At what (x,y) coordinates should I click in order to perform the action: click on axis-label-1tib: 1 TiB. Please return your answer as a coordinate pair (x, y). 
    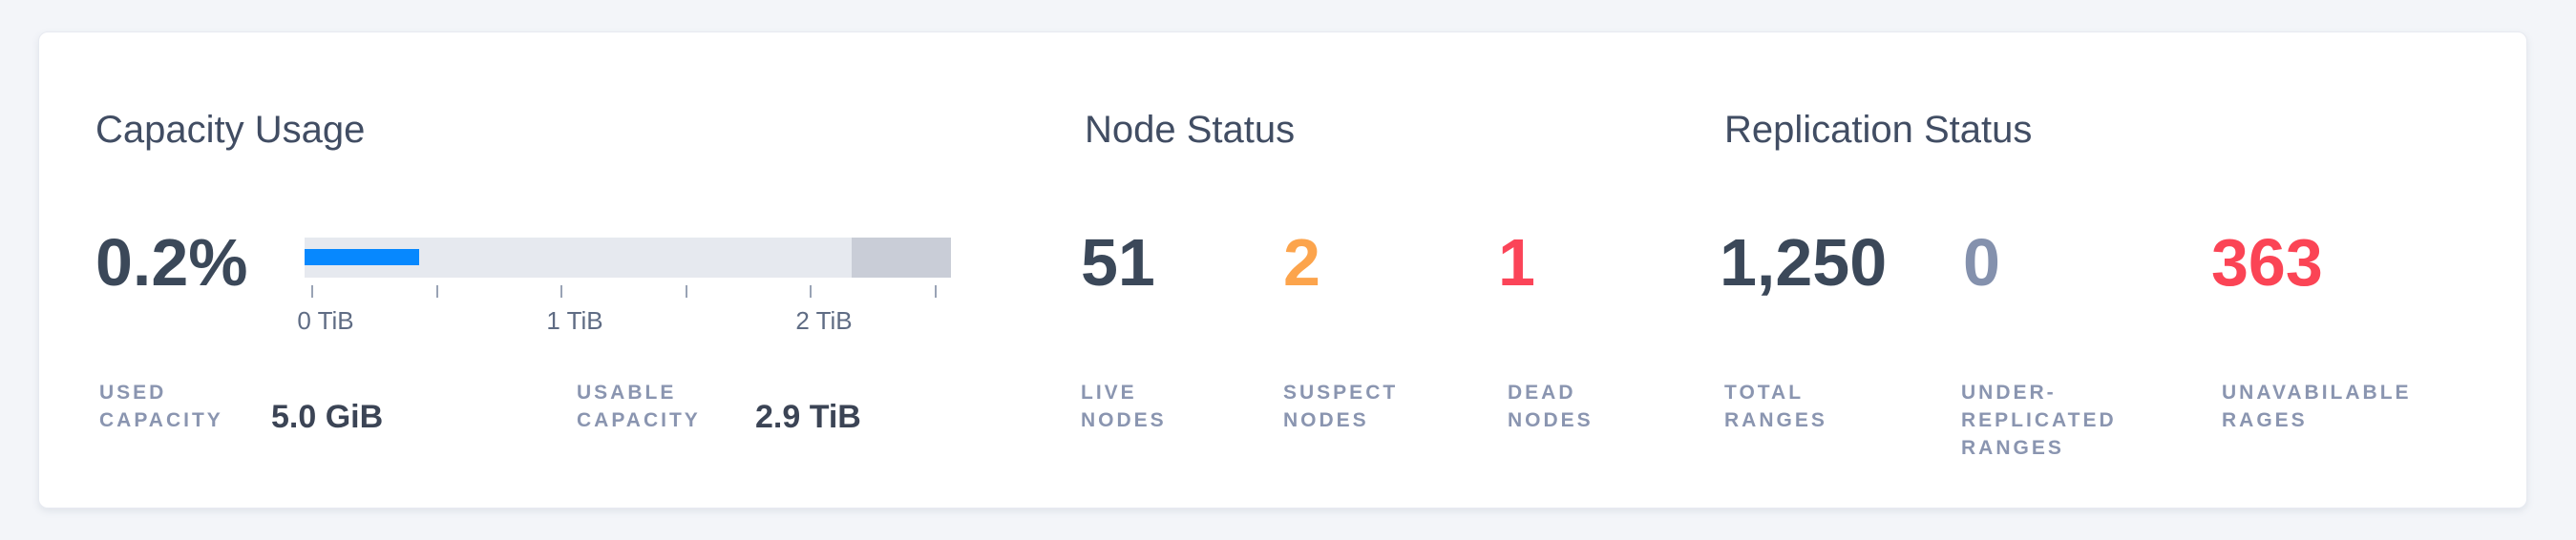
    Looking at the image, I should click on (574, 320).